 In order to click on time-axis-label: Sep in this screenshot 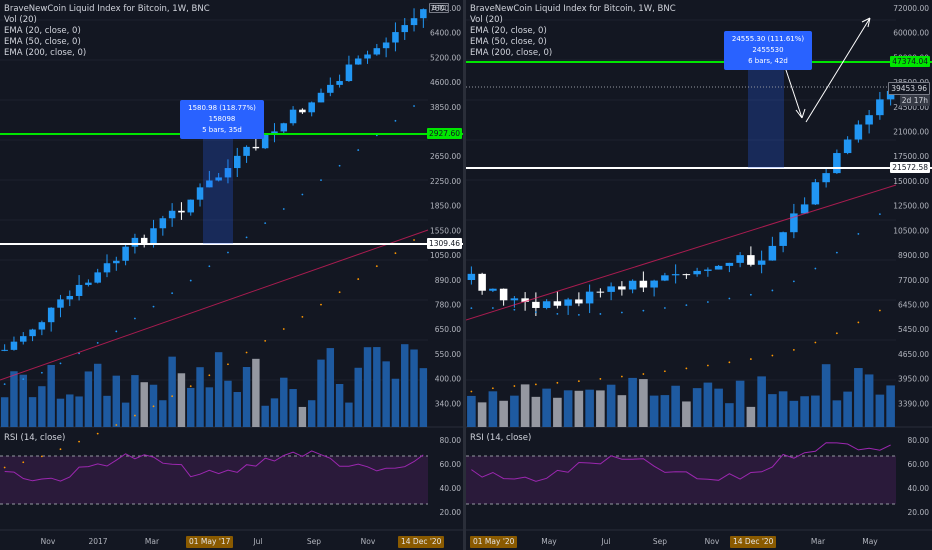, I will do `click(660, 541)`.